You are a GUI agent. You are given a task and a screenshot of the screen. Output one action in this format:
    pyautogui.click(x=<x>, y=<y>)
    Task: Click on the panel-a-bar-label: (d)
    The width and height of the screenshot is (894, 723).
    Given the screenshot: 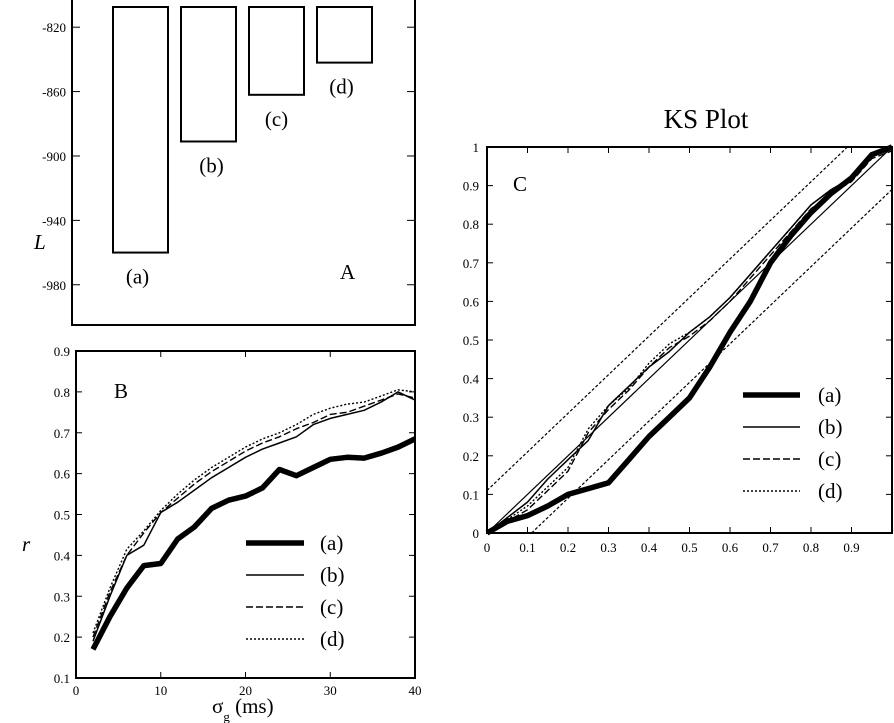 What is the action you would take?
    pyautogui.click(x=341, y=87)
    